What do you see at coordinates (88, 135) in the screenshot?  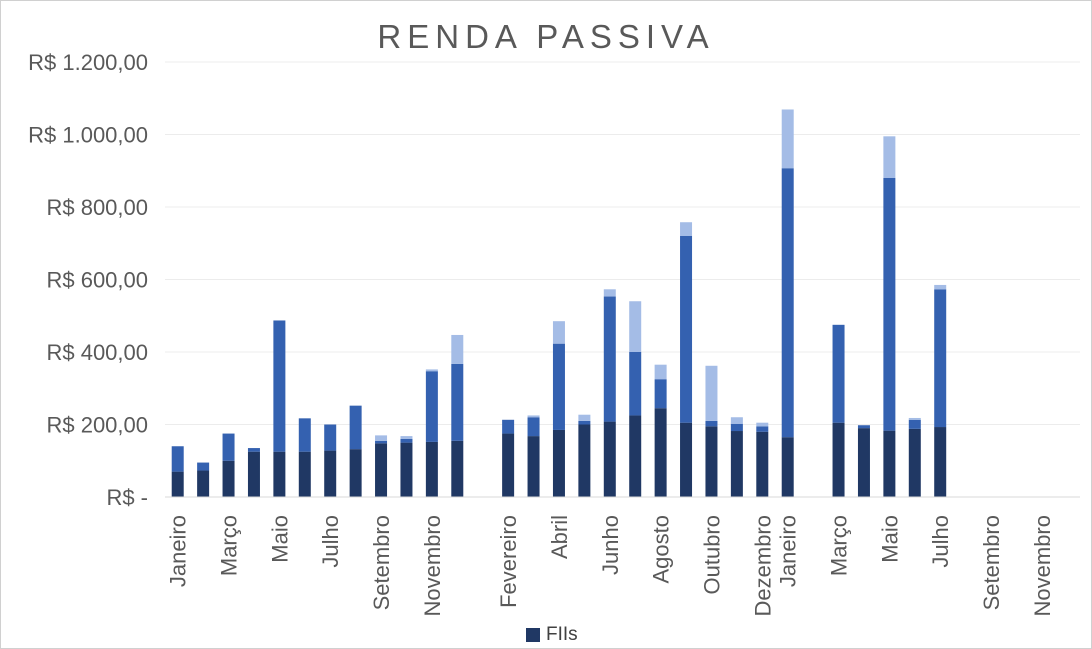 I see `y-tick-label: R$ 1.000,00` at bounding box center [88, 135].